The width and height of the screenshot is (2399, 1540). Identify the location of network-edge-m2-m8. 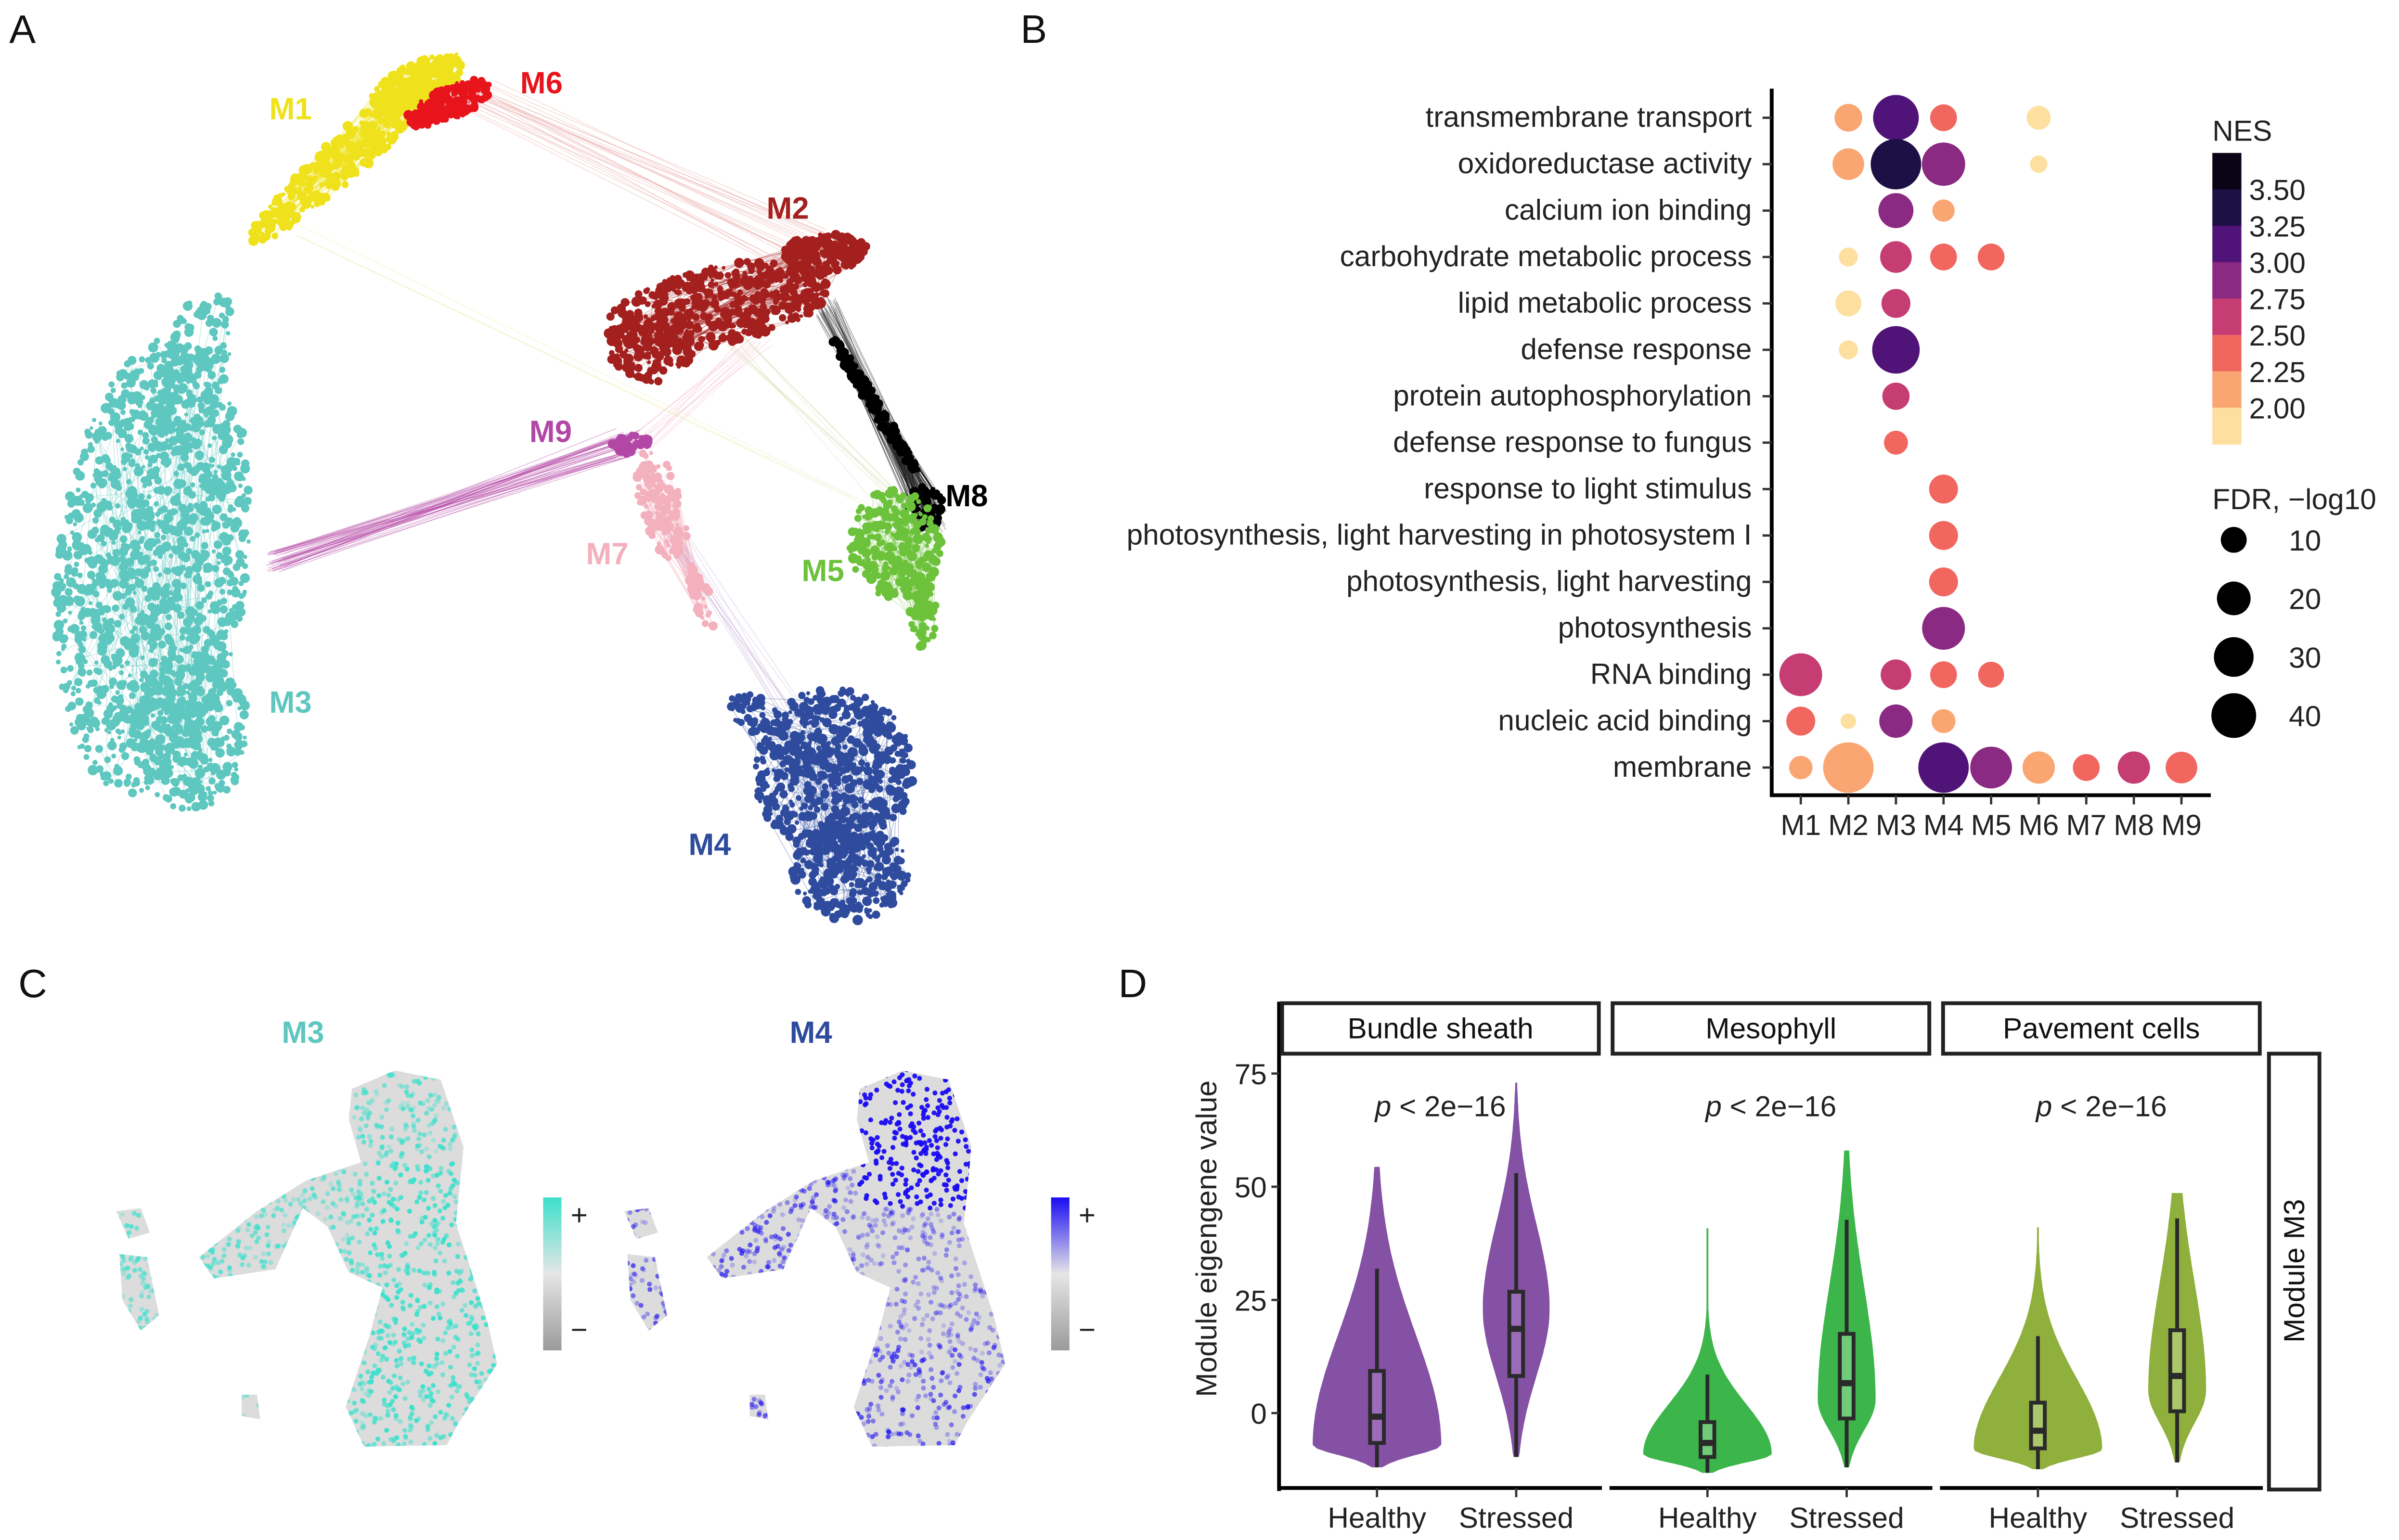
(886, 405).